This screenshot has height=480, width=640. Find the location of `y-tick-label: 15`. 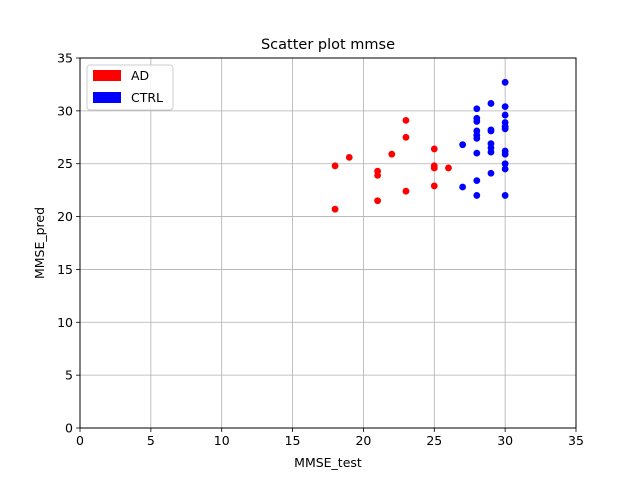

y-tick-label: 15 is located at coordinates (65, 269).